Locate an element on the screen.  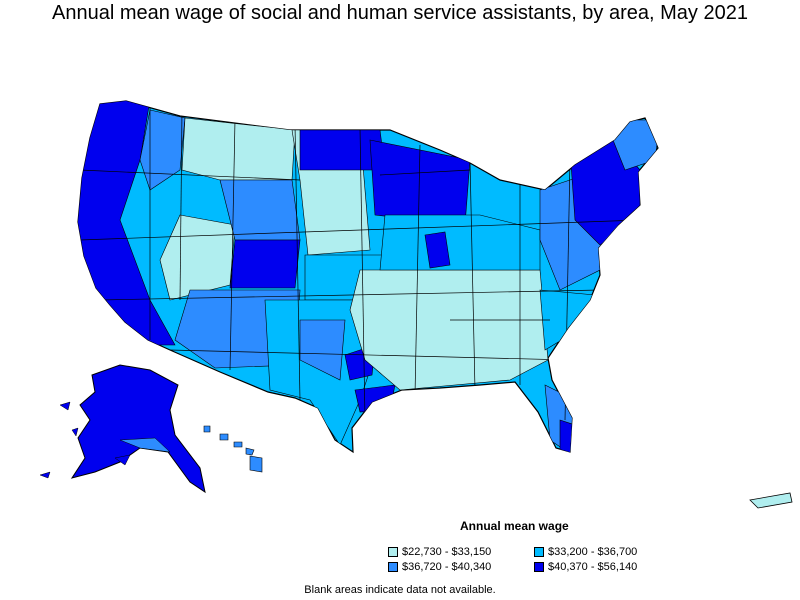
legend-item-2: $33,200 - $36,700 is located at coordinates (585, 552).